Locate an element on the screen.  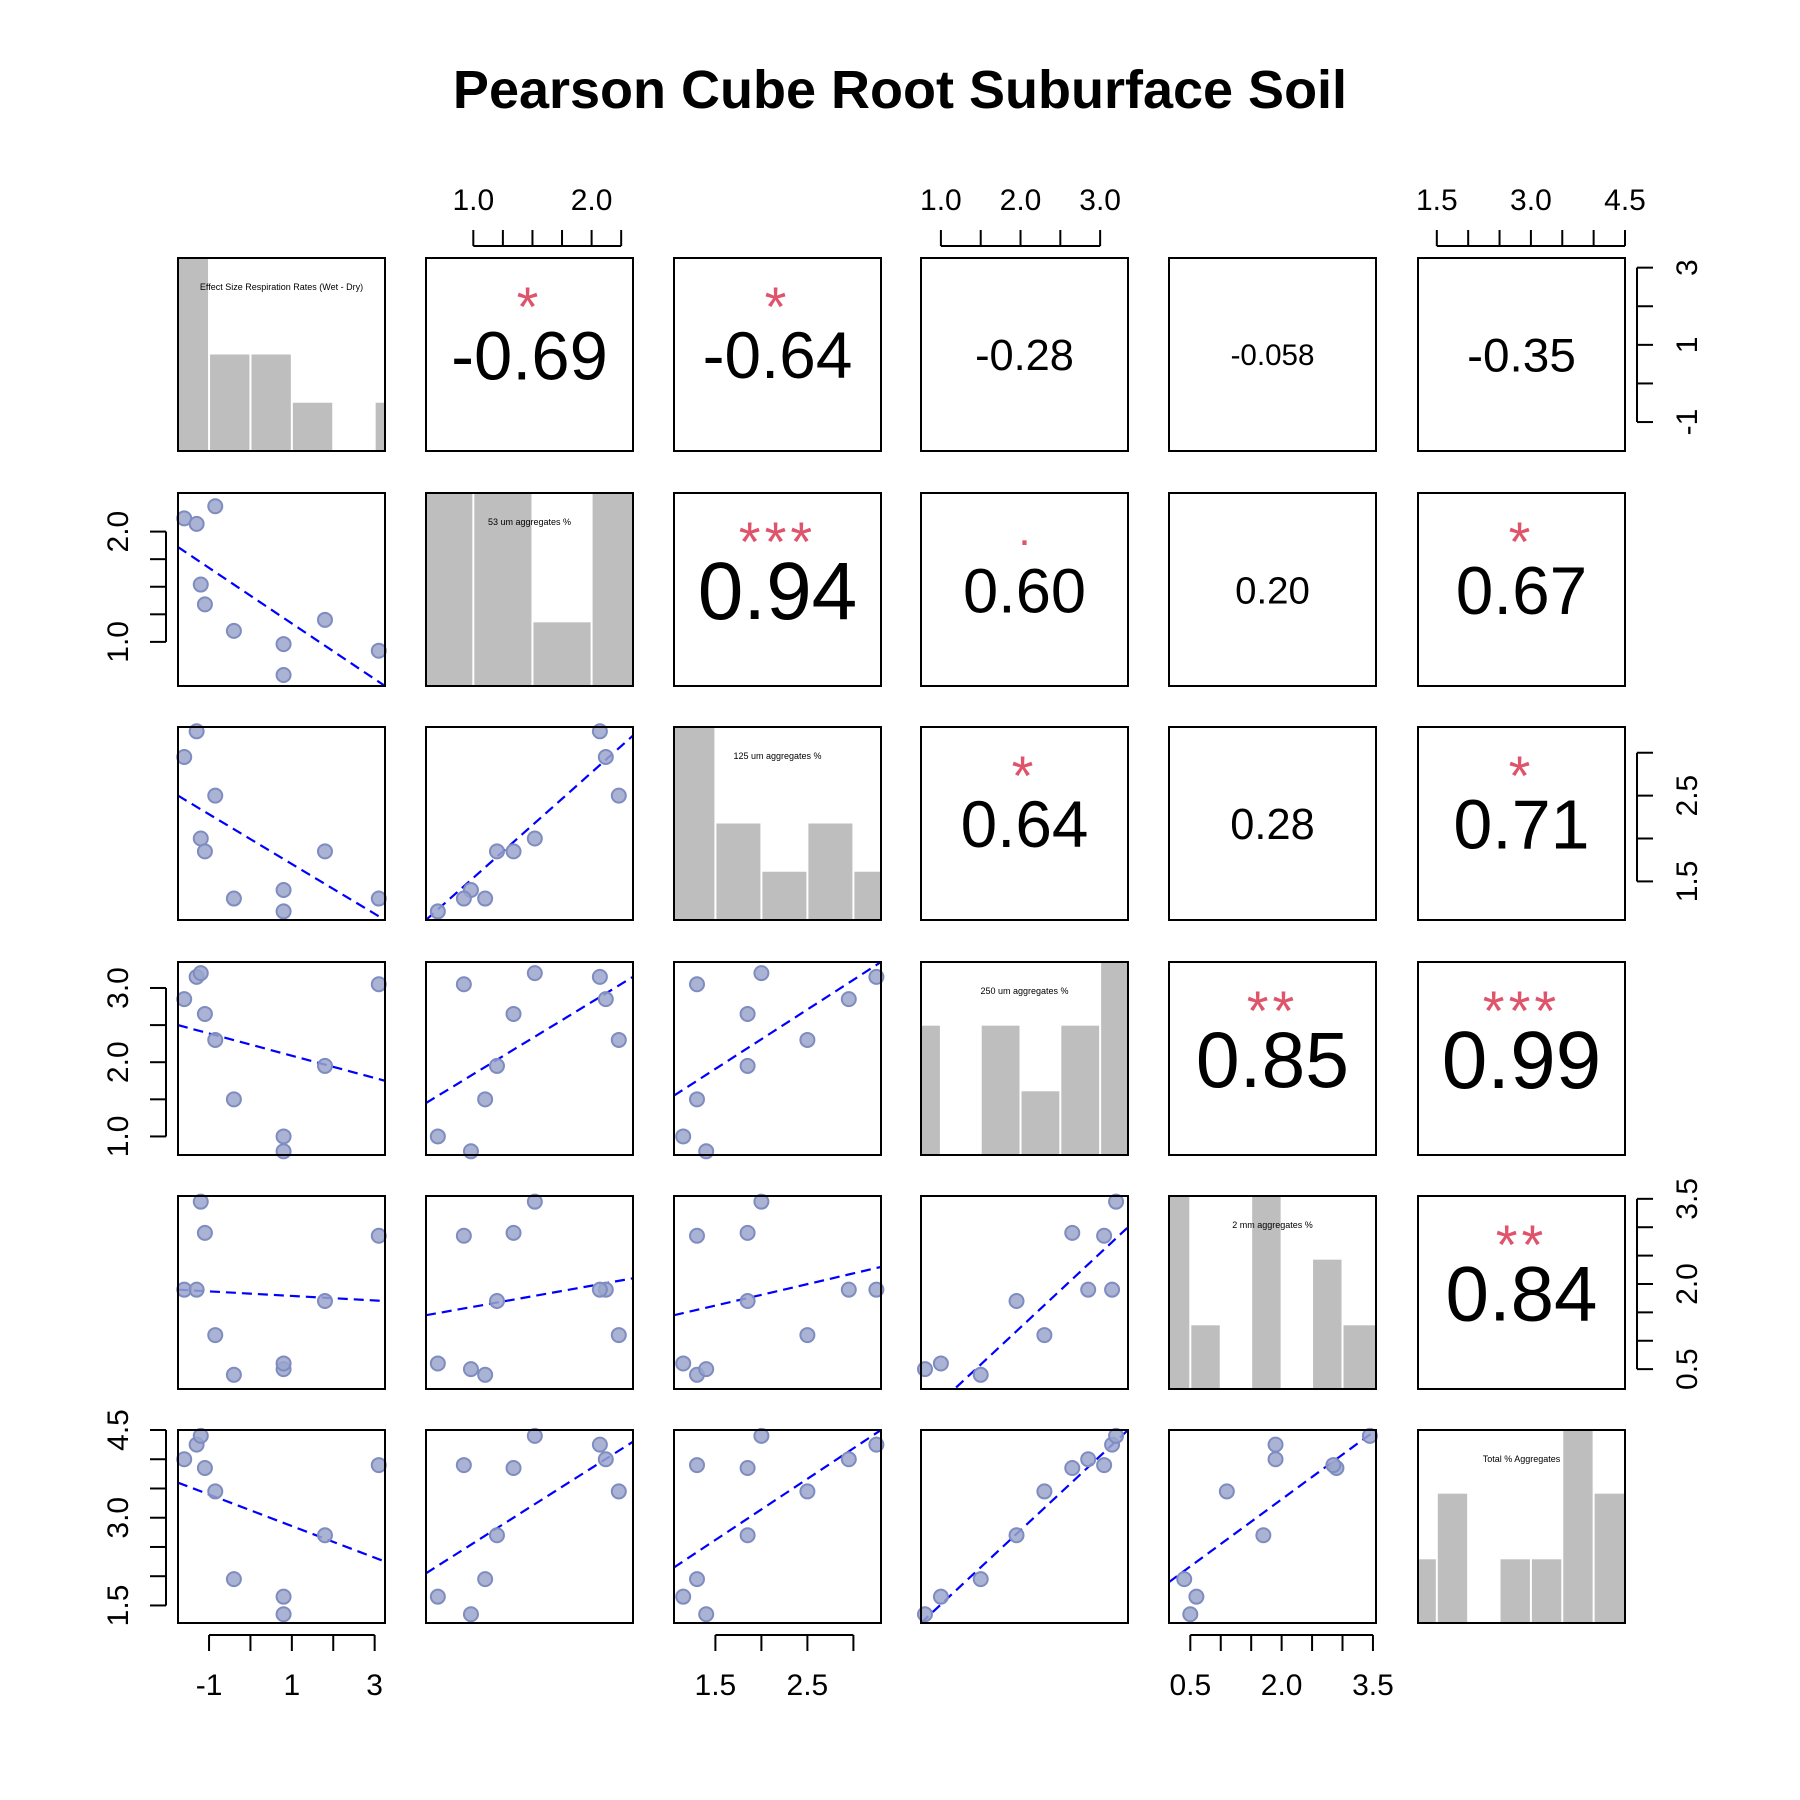
axis-tick-label-left-5-0: 1.5 is located at coordinates (118, 1606).